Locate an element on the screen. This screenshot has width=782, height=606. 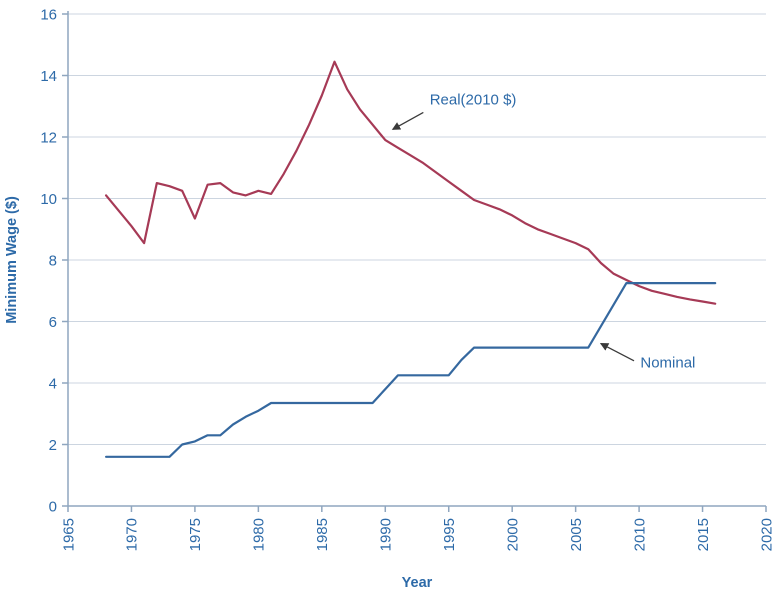
x-tick-label: 1975 is located at coordinates (195, 534).